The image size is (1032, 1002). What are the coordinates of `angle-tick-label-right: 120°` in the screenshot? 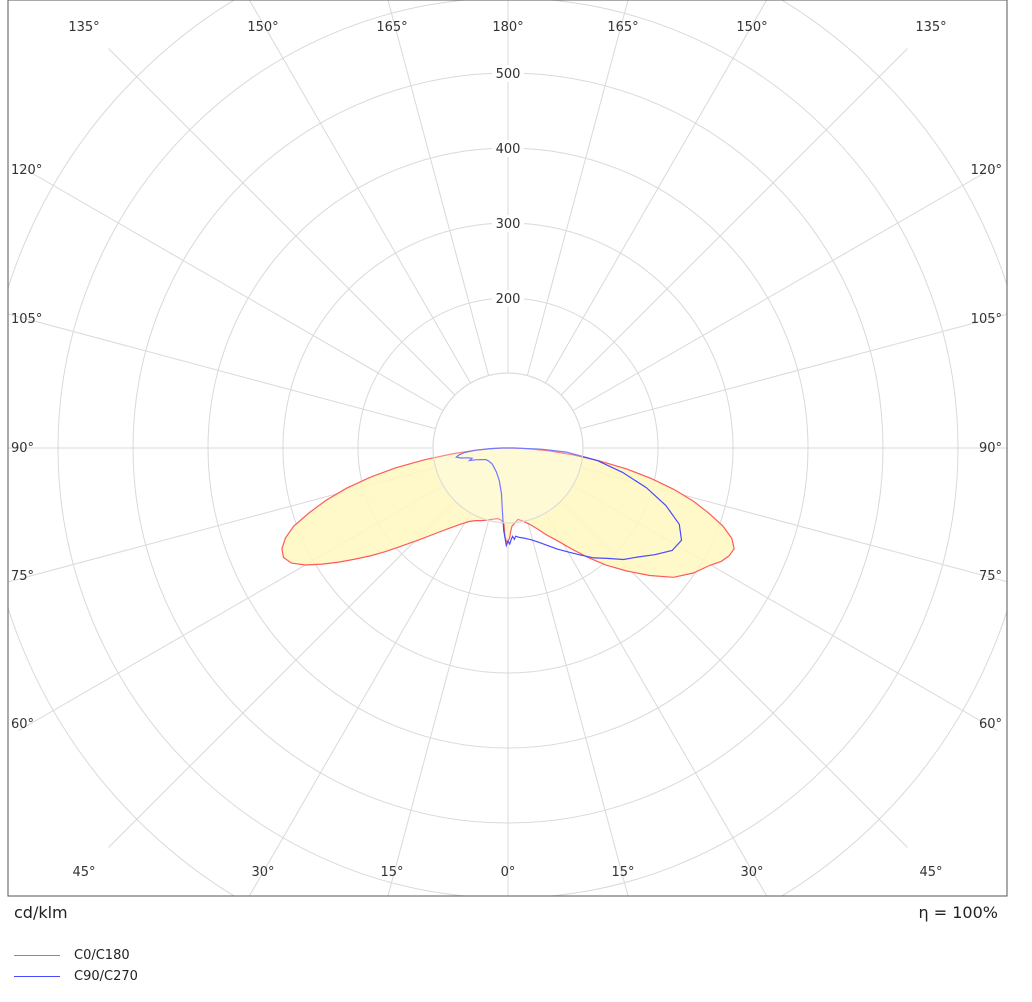 It's located at (986, 170).